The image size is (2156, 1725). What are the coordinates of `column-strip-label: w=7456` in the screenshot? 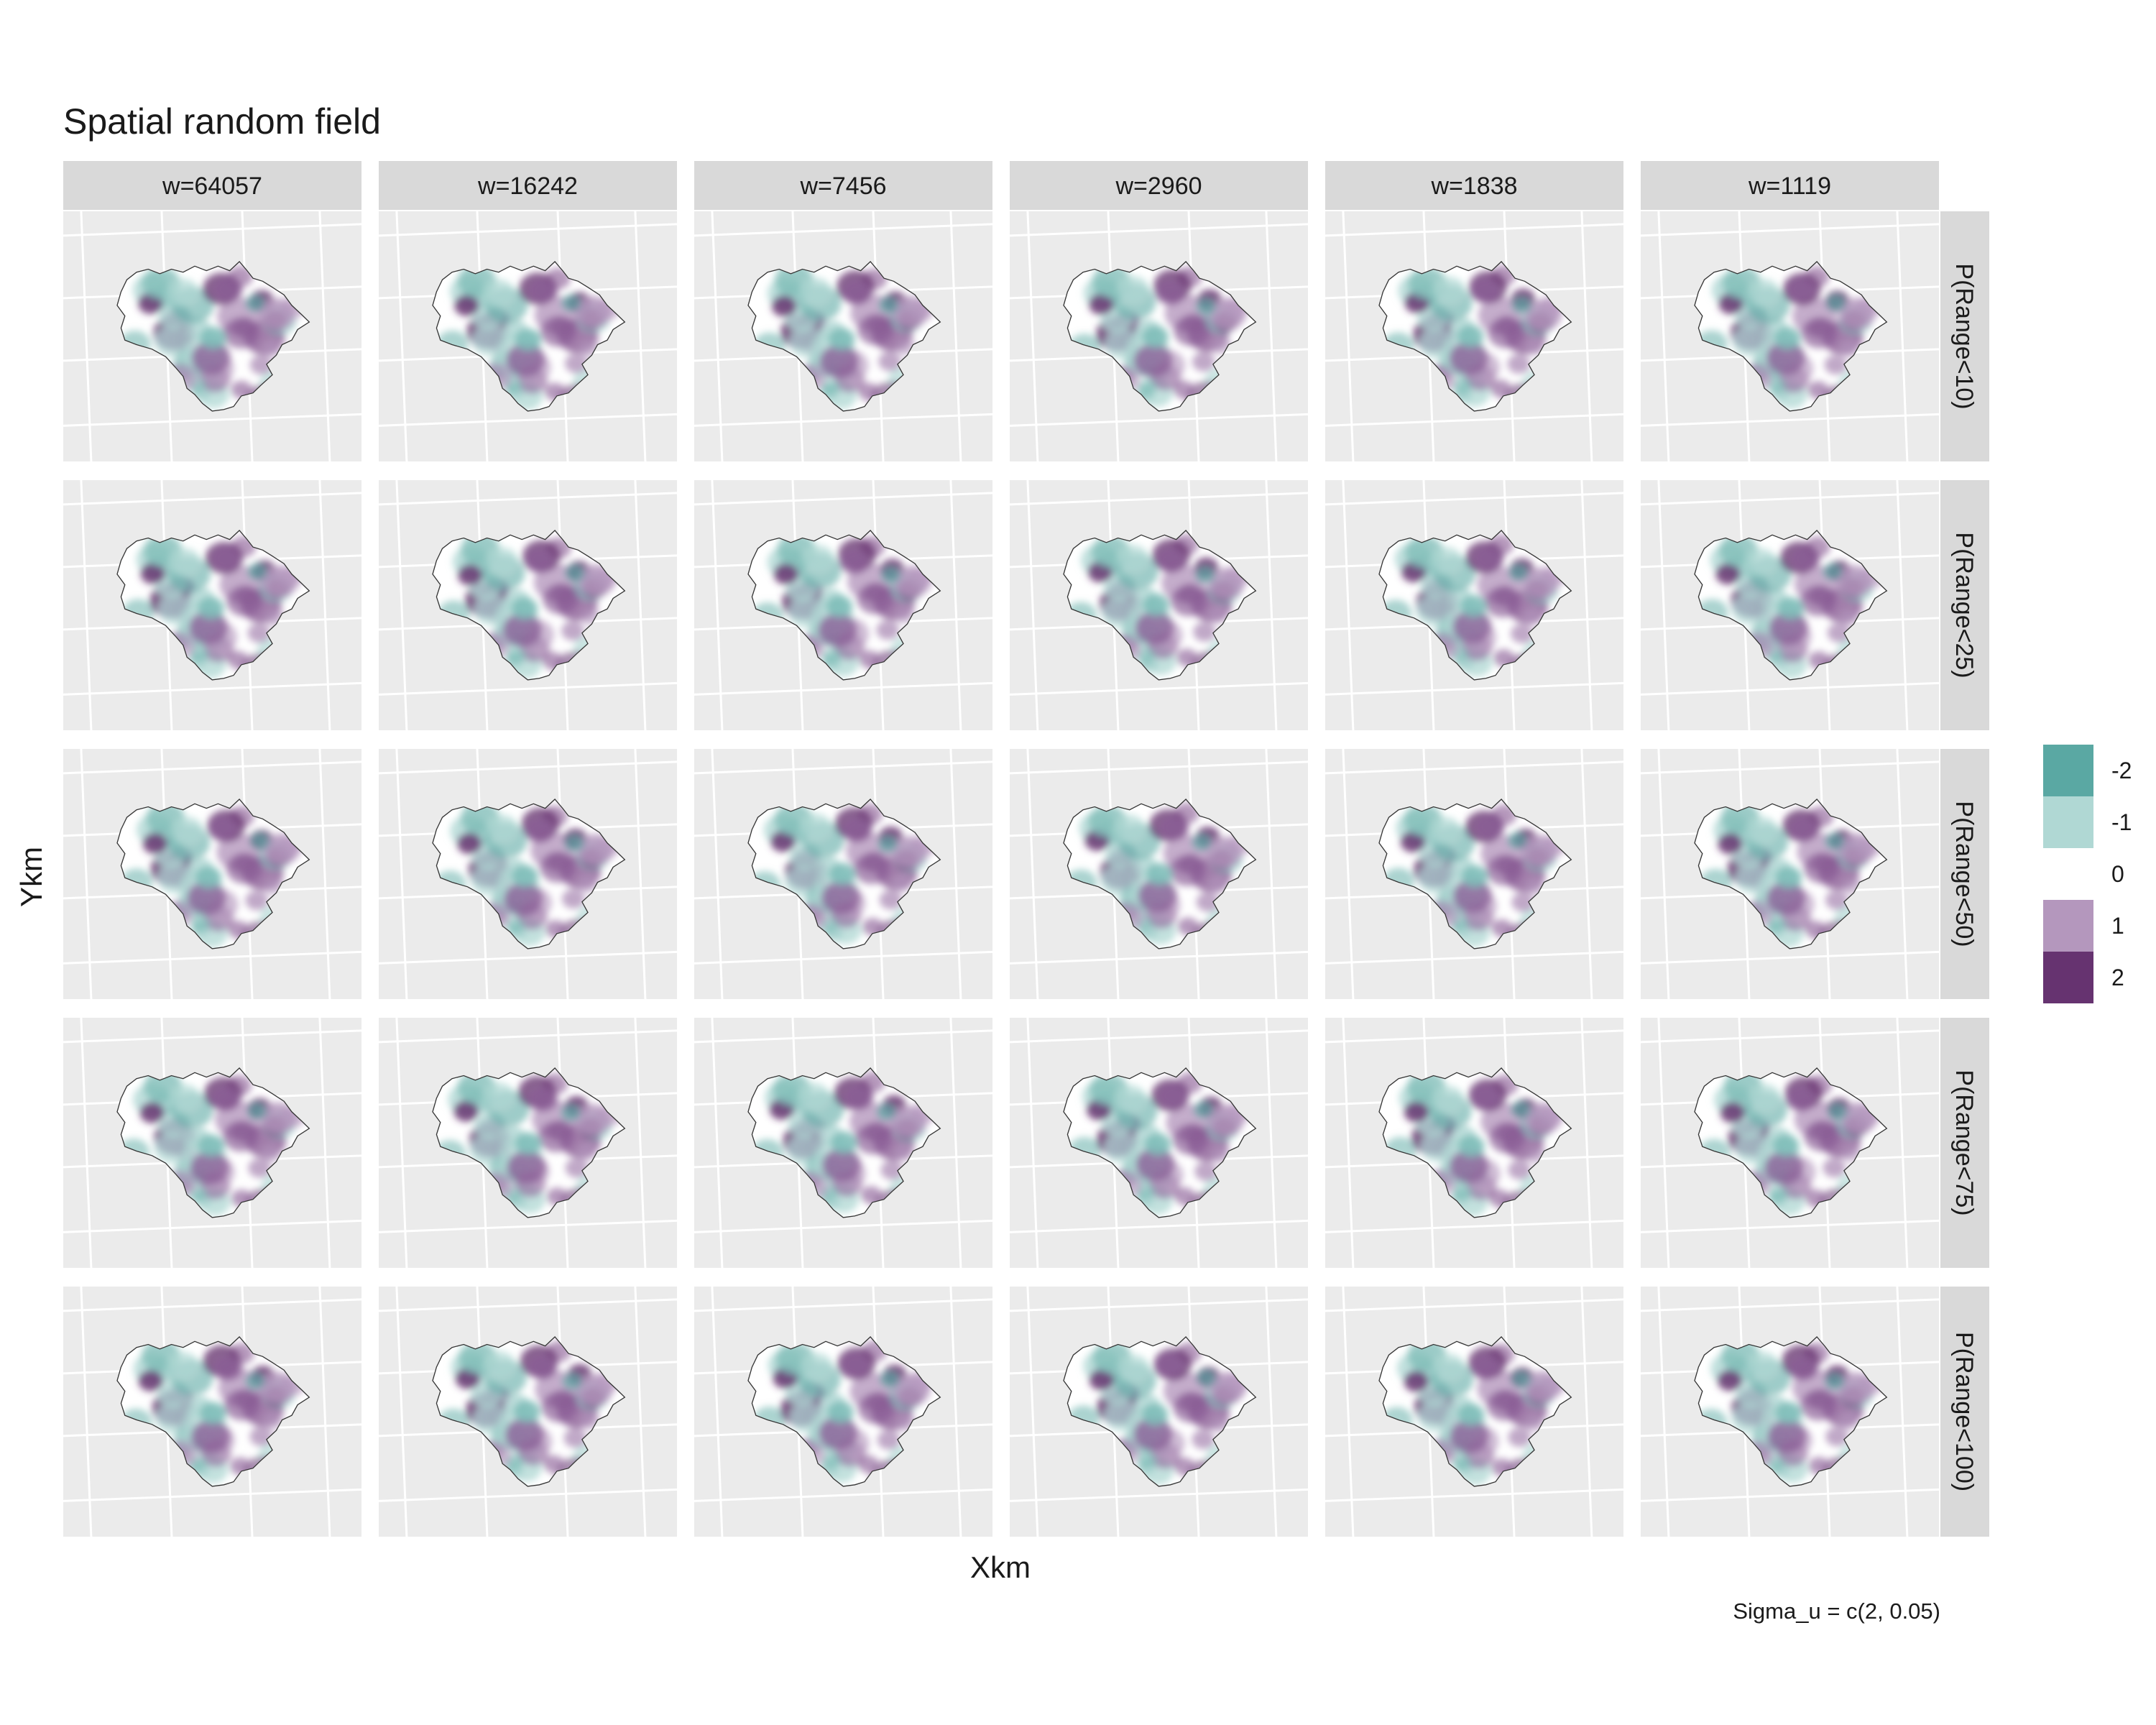 It's located at (842, 186).